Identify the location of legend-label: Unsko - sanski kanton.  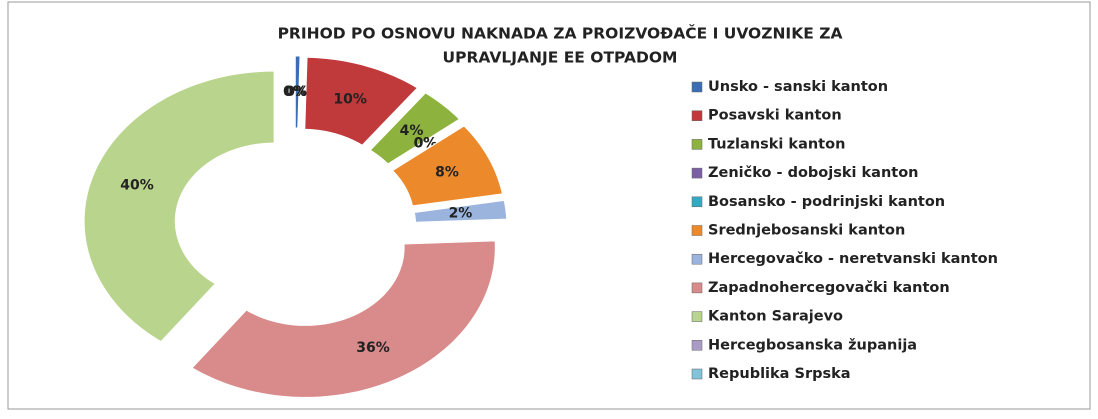
(798, 87).